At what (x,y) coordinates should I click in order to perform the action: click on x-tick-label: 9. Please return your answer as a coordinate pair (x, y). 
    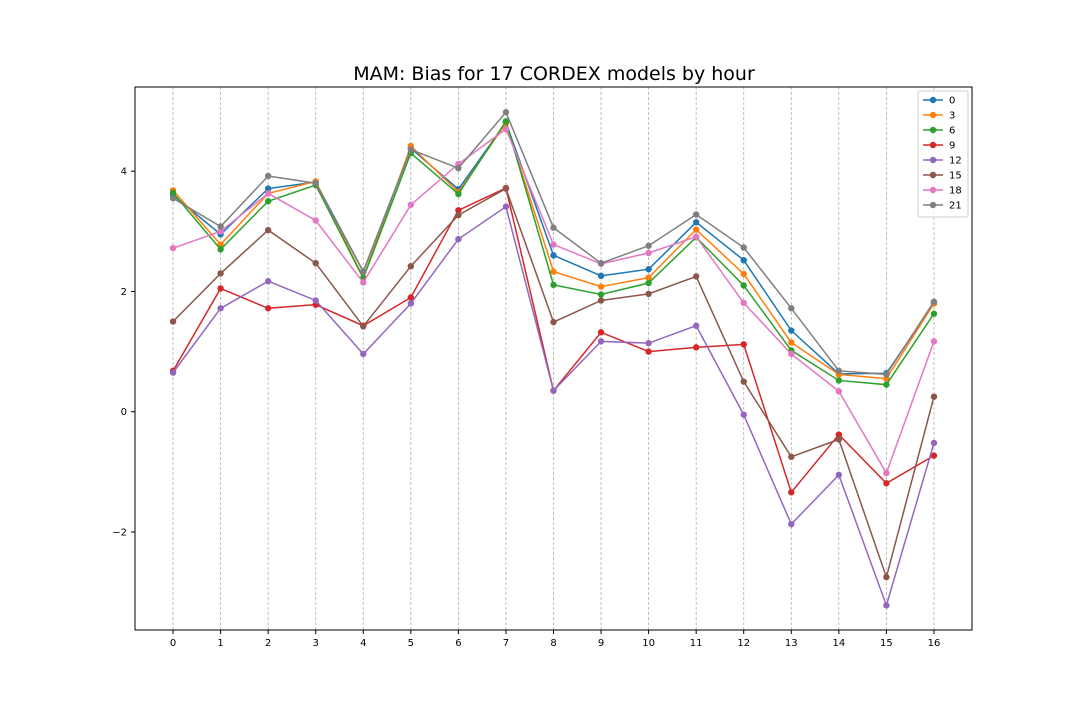
    Looking at the image, I should click on (601, 643).